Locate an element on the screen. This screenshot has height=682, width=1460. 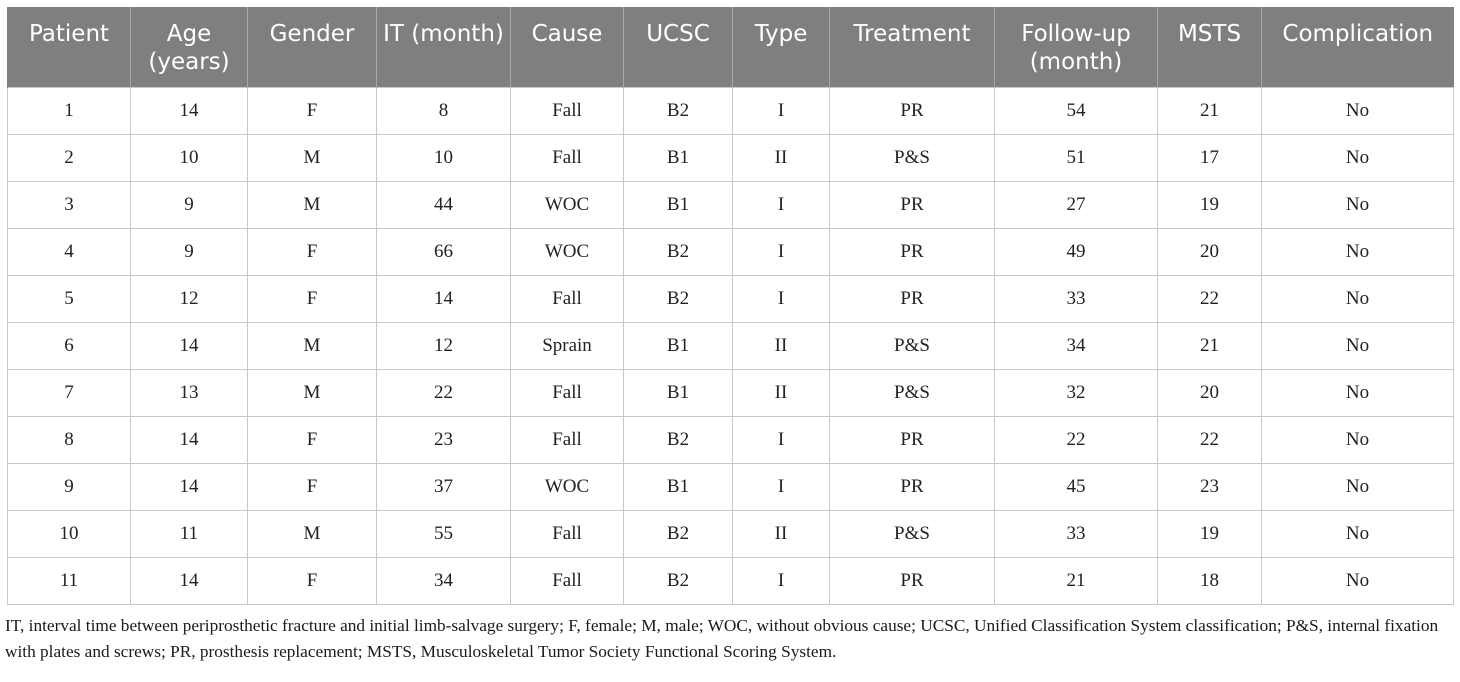
cell-msts: 21 is located at coordinates (1209, 345).